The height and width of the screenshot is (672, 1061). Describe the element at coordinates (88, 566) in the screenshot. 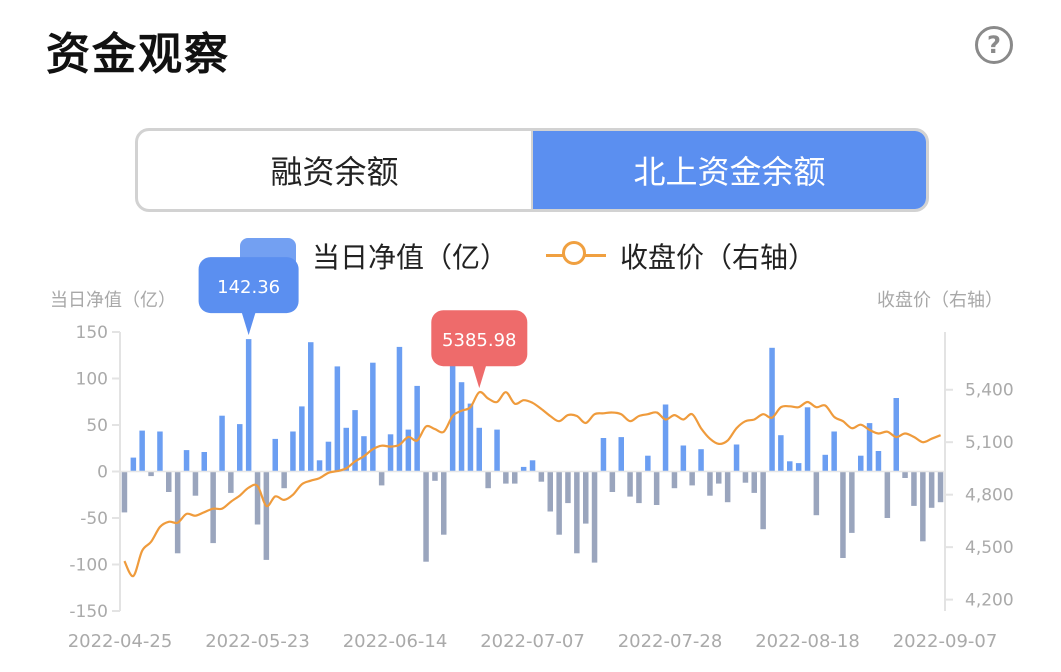

I see `y-left-tick-label: -100` at that location.